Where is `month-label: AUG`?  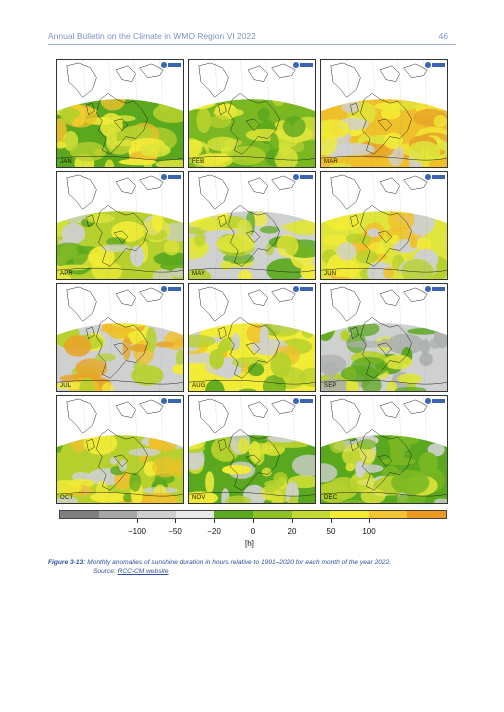 month-label: AUG is located at coordinates (199, 386).